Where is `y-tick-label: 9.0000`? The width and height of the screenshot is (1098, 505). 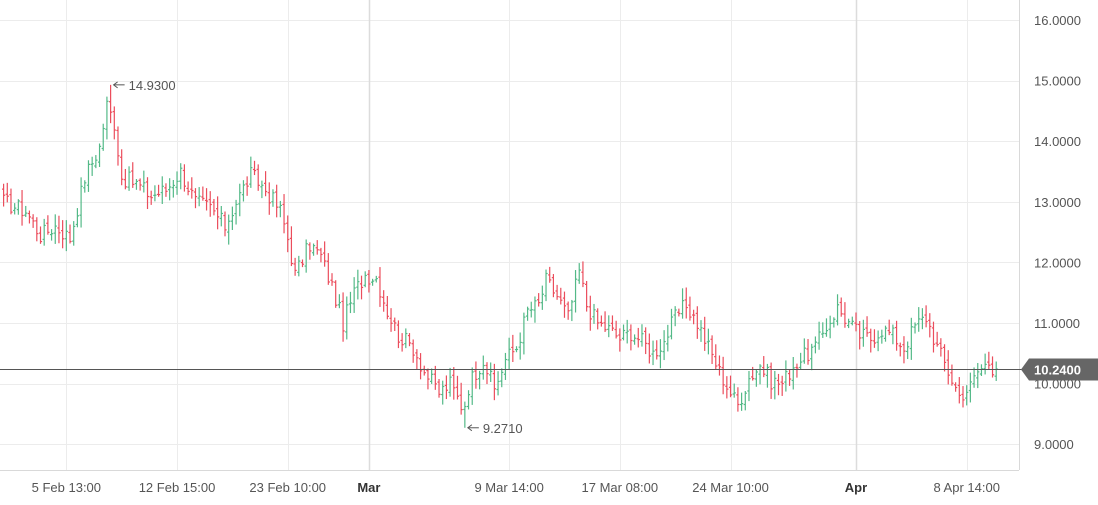 y-tick-label: 9.0000 is located at coordinates (1054, 444).